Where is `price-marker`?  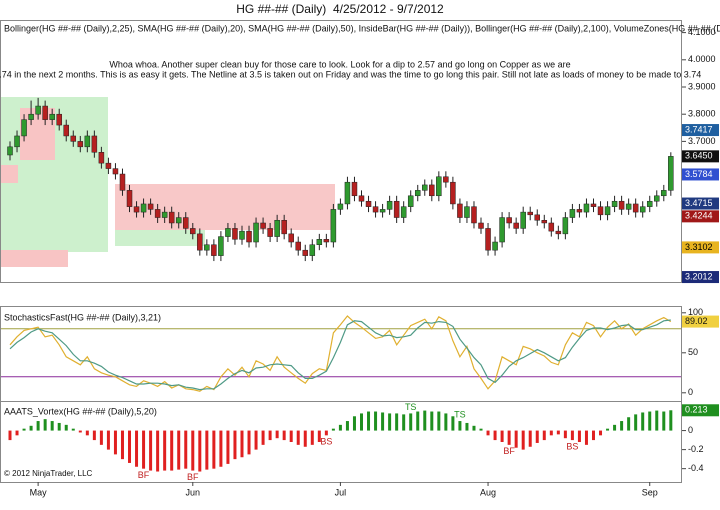 price-marker is located at coordinates (700, 277).